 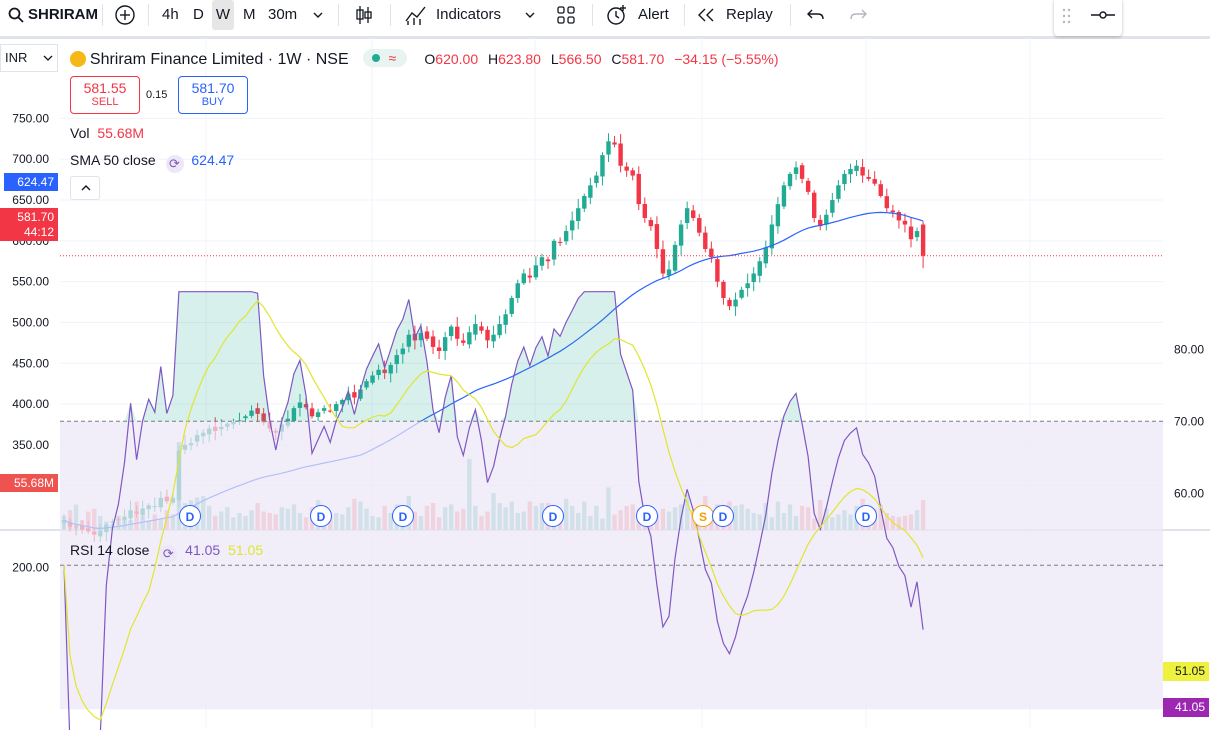 I want to click on currency-select: INR, so click(x=29, y=58).